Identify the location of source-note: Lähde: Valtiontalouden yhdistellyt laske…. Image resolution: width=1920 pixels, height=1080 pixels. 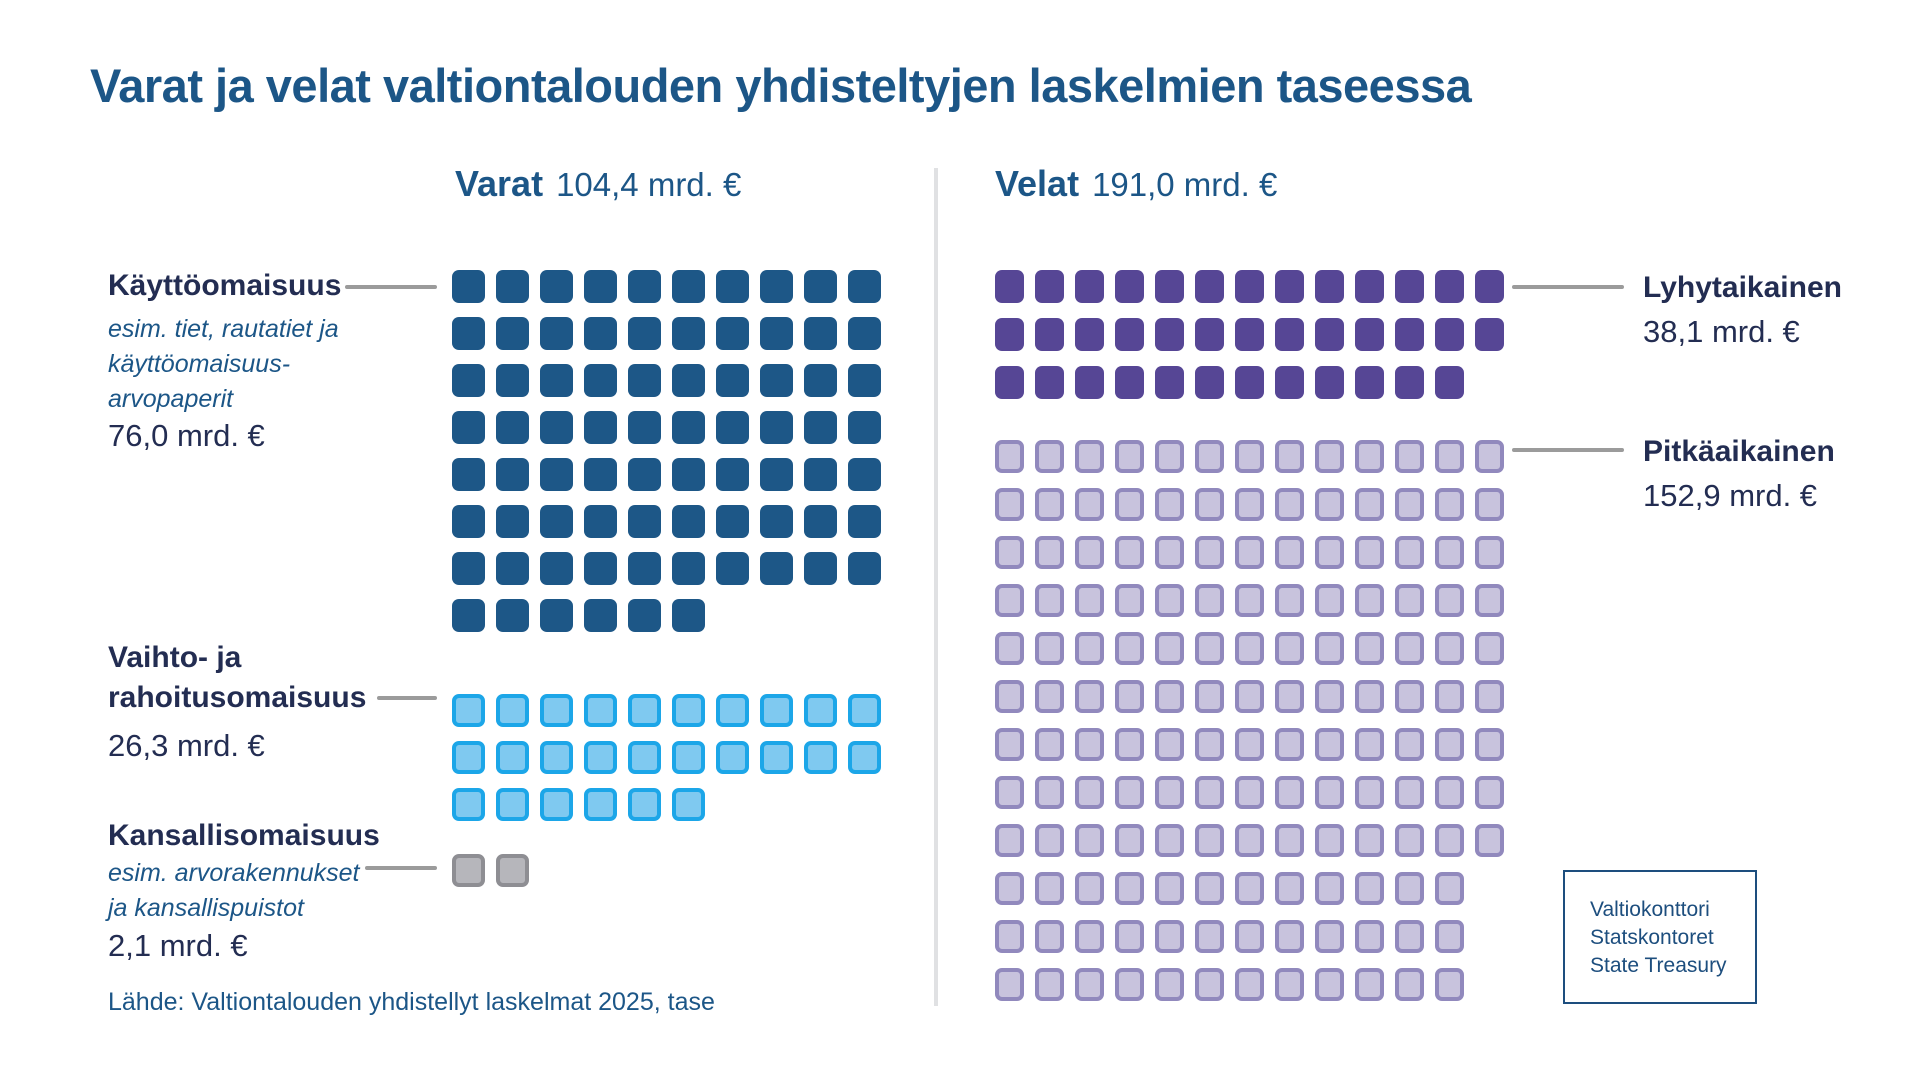
(411, 1002).